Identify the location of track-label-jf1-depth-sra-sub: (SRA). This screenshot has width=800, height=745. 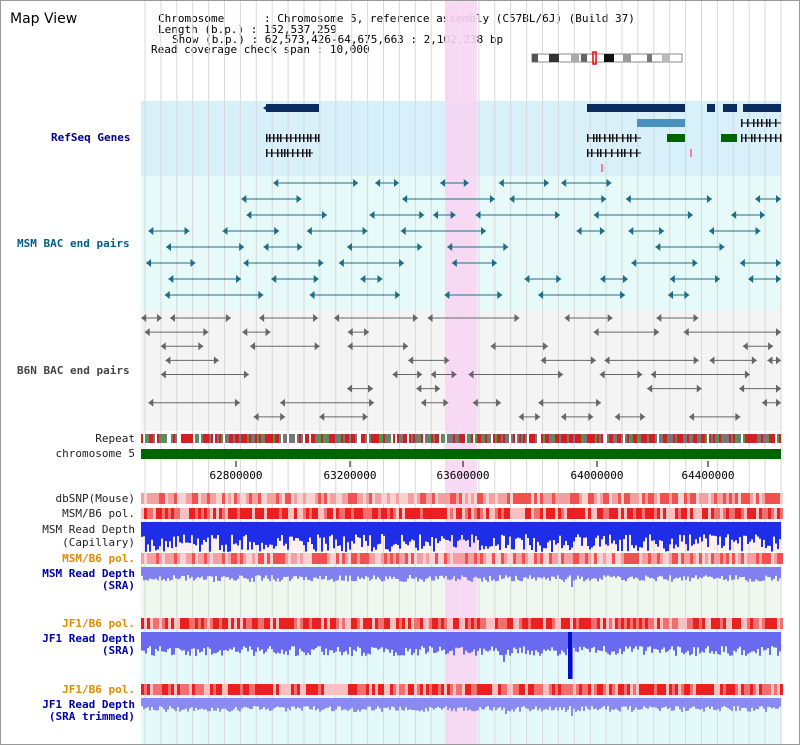
(118, 650).